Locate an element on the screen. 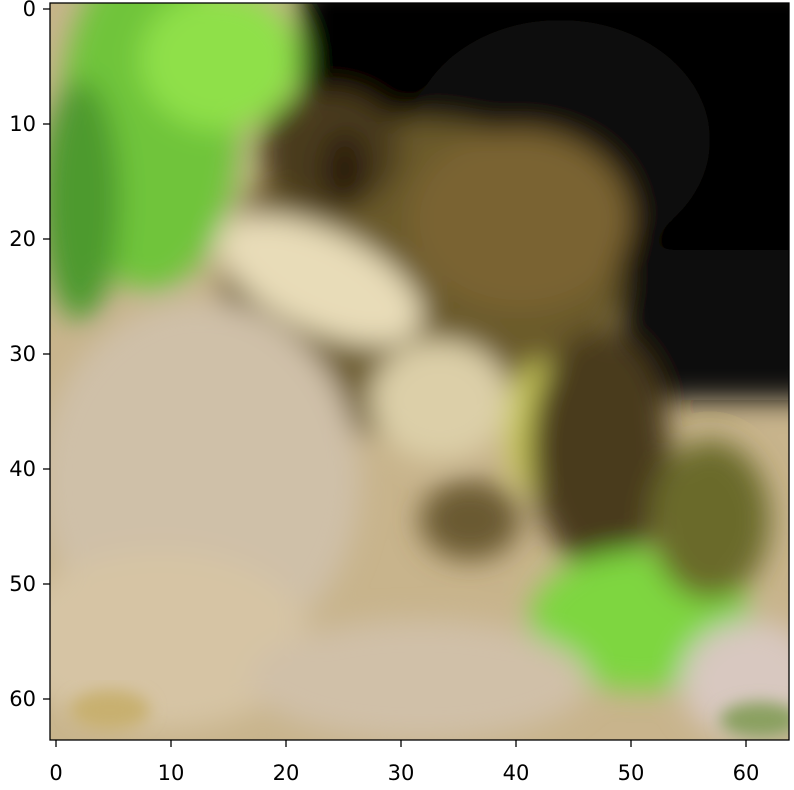 This screenshot has width=794, height=790. y-tick-label: 40 is located at coordinates (22, 469).